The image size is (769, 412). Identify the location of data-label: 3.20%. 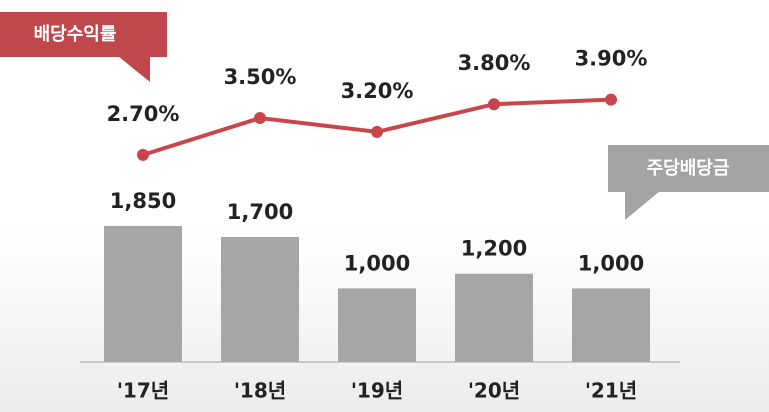
(377, 91).